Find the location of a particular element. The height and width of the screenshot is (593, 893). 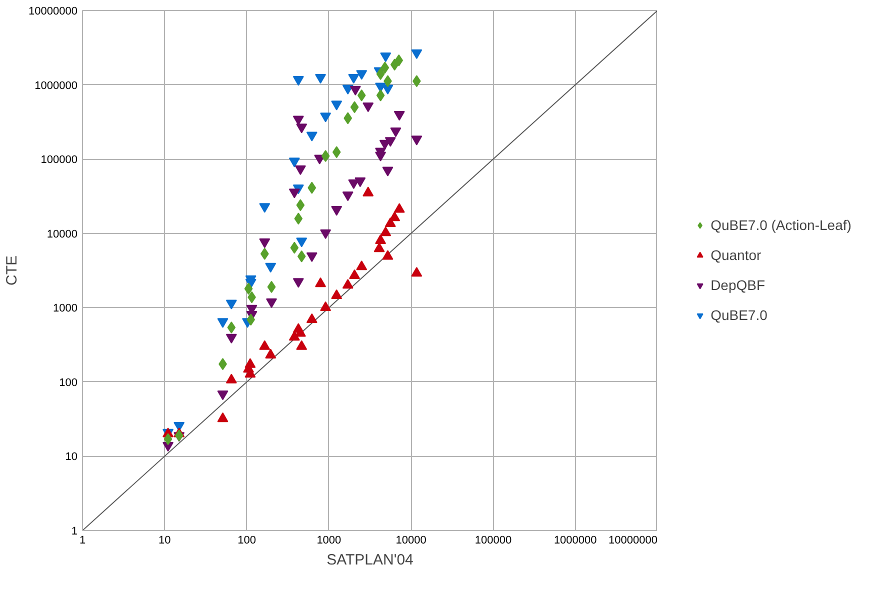

legend-label: QuBE7.0 (Action-Leaf) is located at coordinates (781, 225).